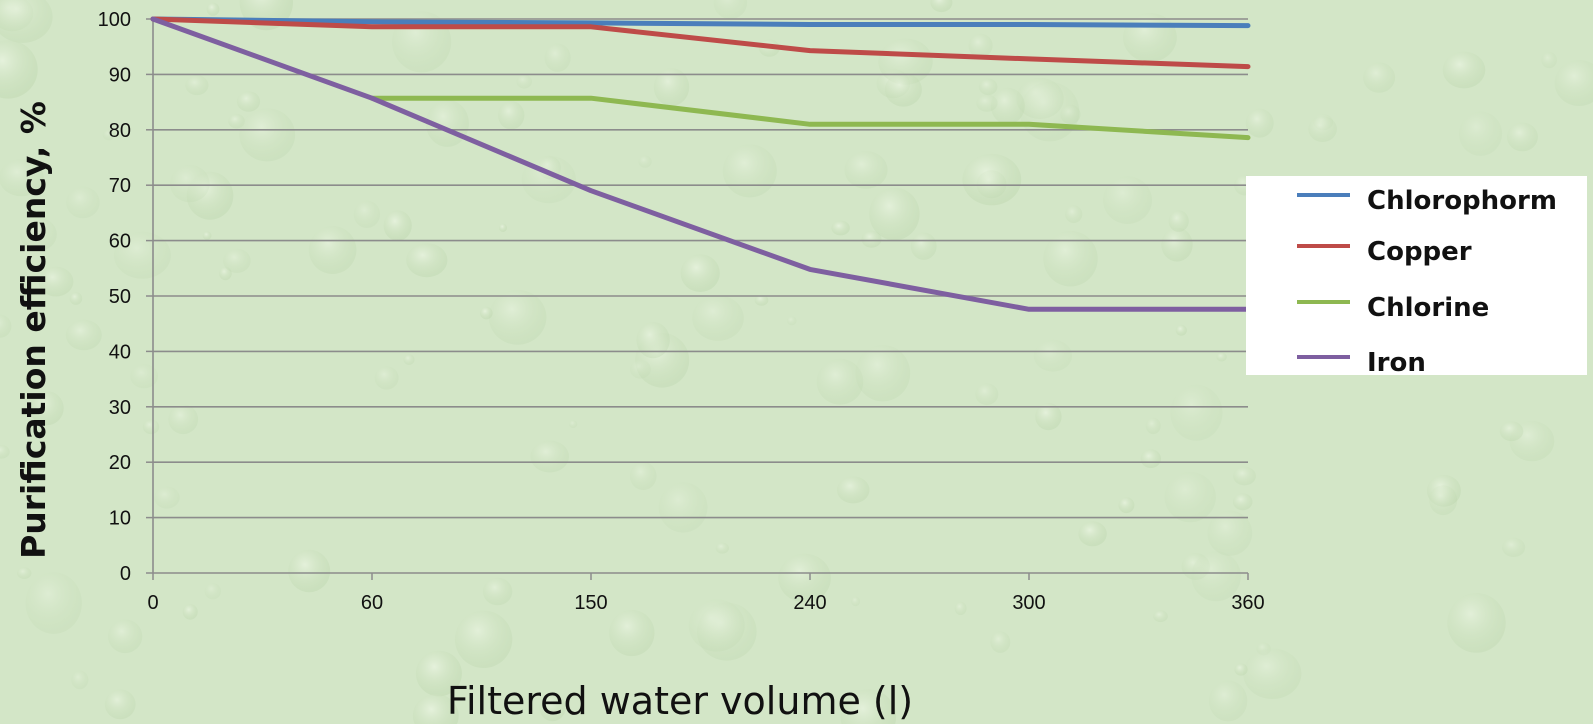  Describe the element at coordinates (120, 463) in the screenshot. I see `y-tick-label: 20` at that location.